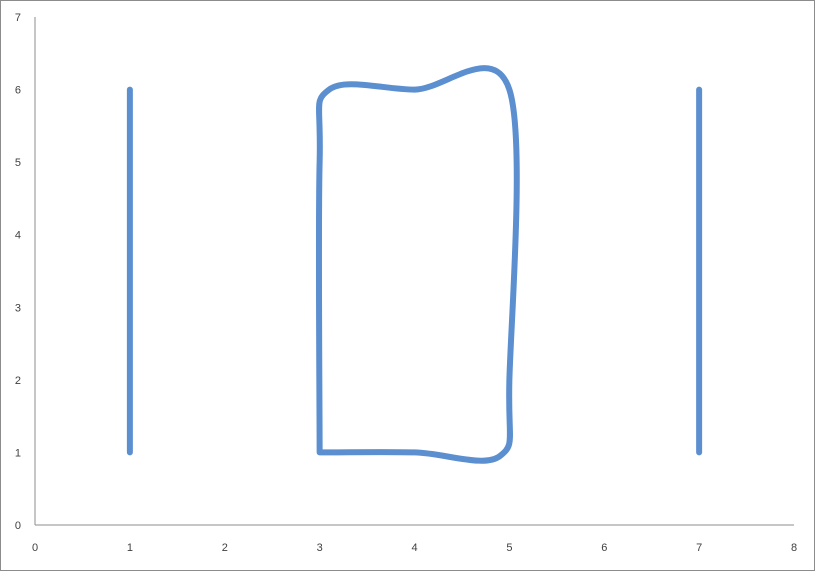 The width and height of the screenshot is (815, 571). I want to click on x-tick-label: 7, so click(699, 548).